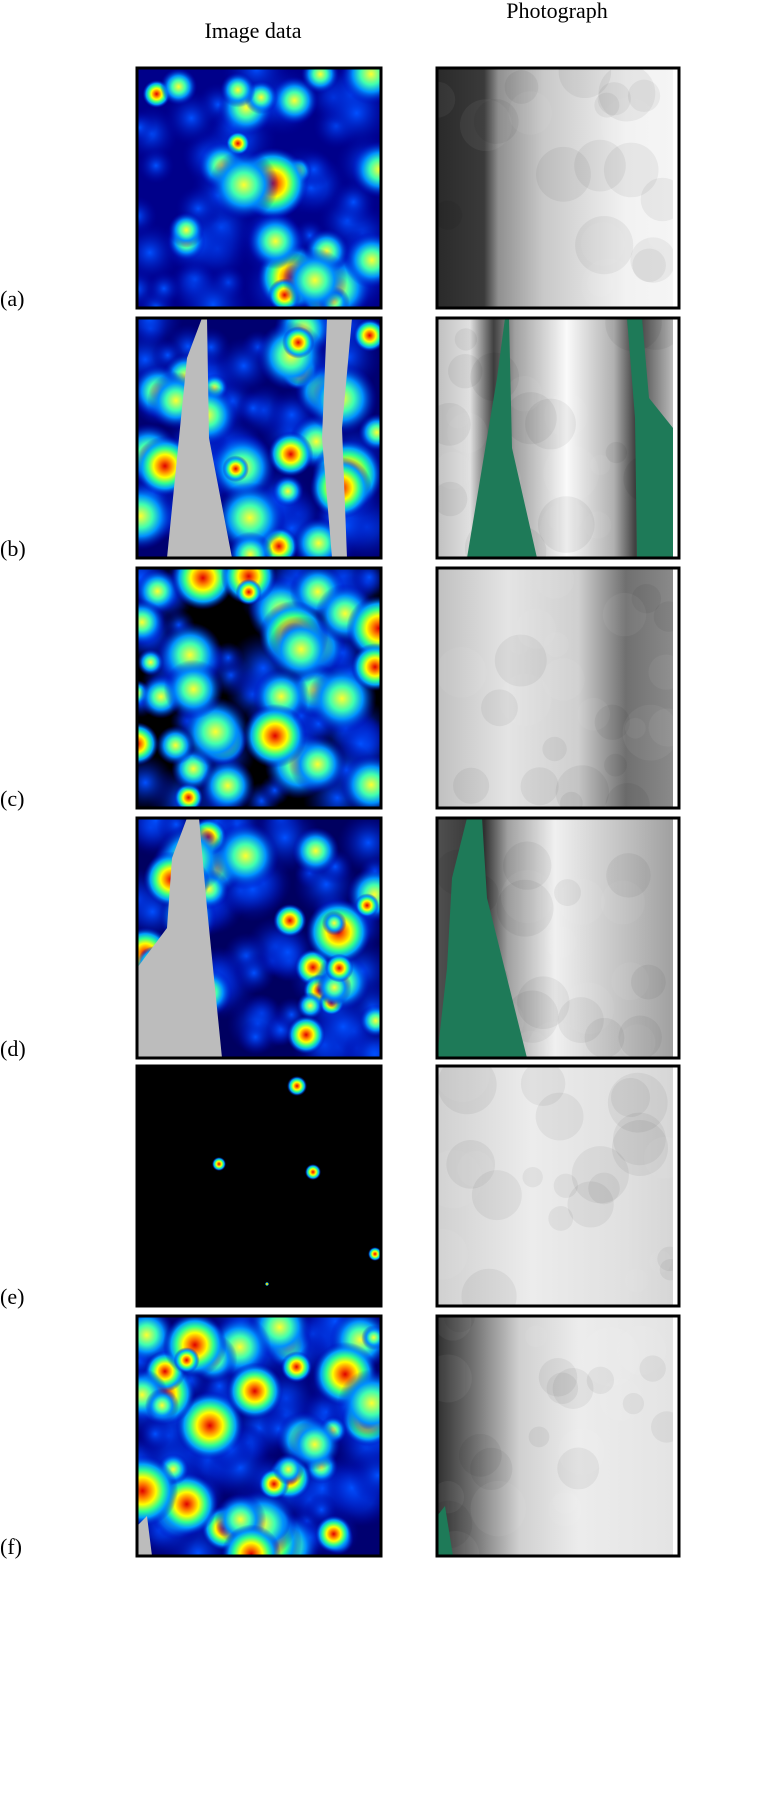 Image resolution: width=771 pixels, height=1796 pixels. What do you see at coordinates (12, 798) in the screenshot?
I see `panel-label: (c)` at bounding box center [12, 798].